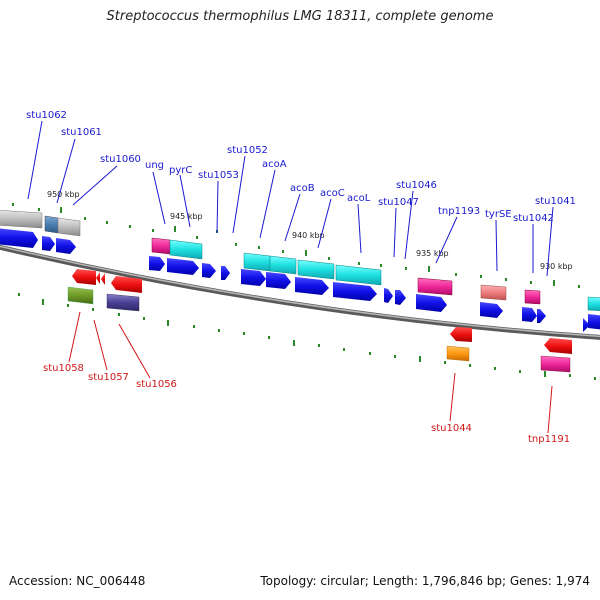  What do you see at coordinates (218, 175) in the screenshot?
I see `gene-label: stu1053` at bounding box center [218, 175].